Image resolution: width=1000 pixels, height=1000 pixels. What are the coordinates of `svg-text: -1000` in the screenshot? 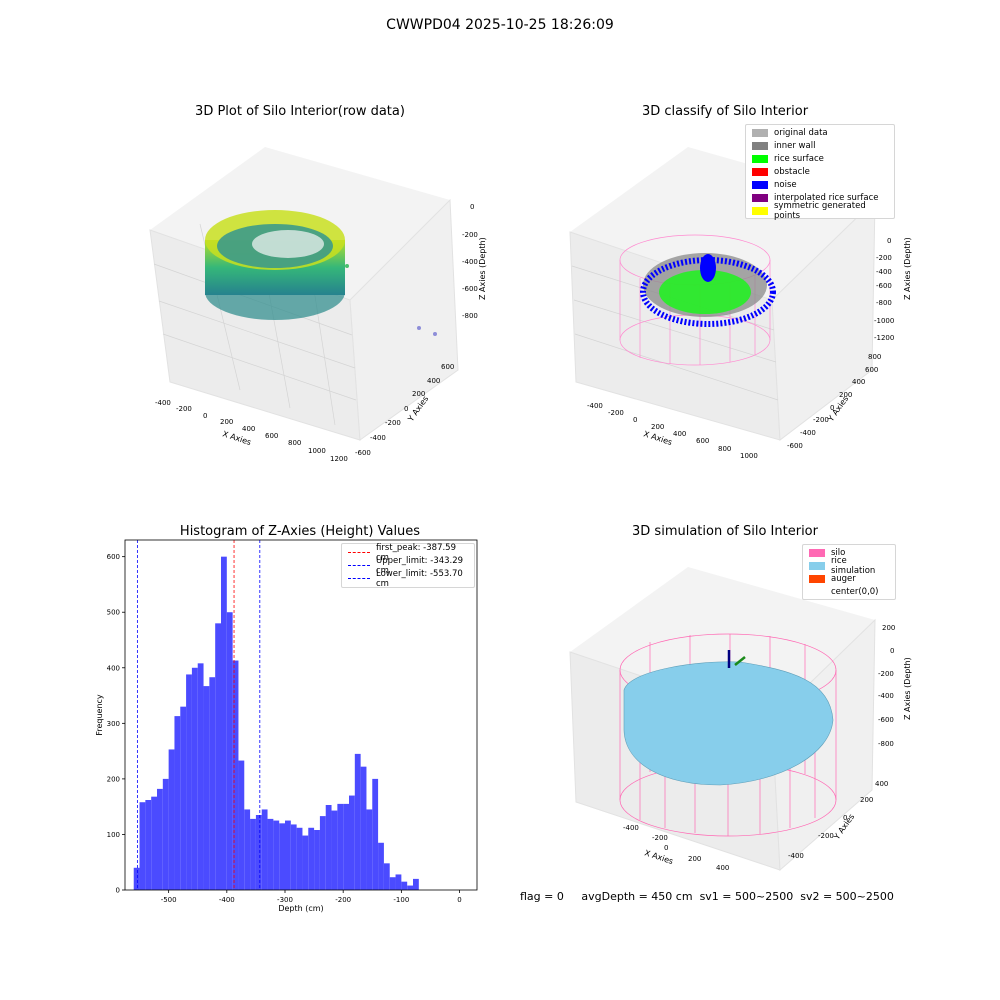 It's located at (884, 321).